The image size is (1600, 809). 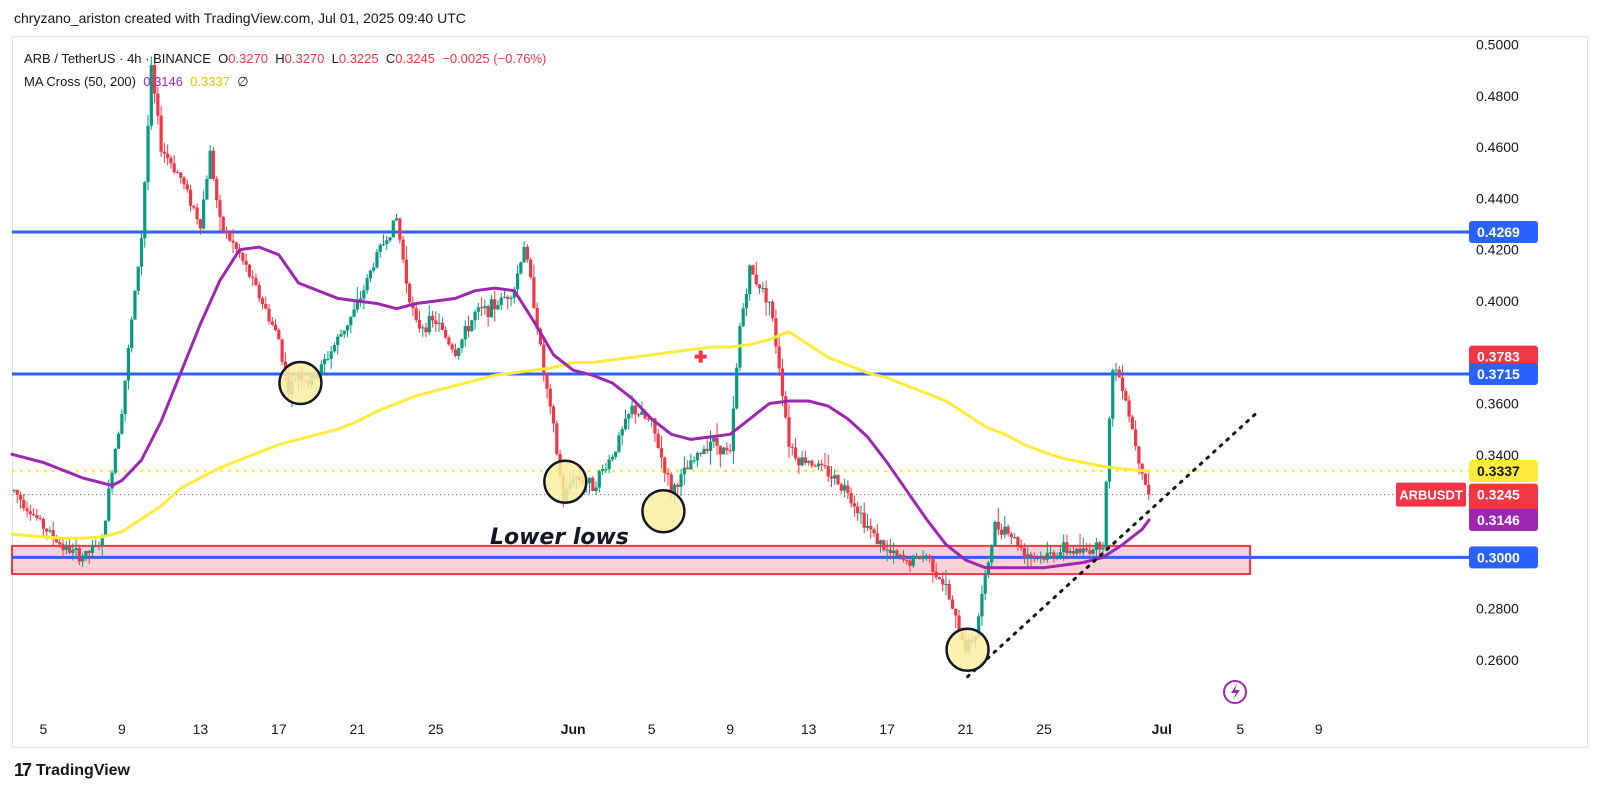 What do you see at coordinates (809, 729) in the screenshot?
I see `x-tick-label: 13` at bounding box center [809, 729].